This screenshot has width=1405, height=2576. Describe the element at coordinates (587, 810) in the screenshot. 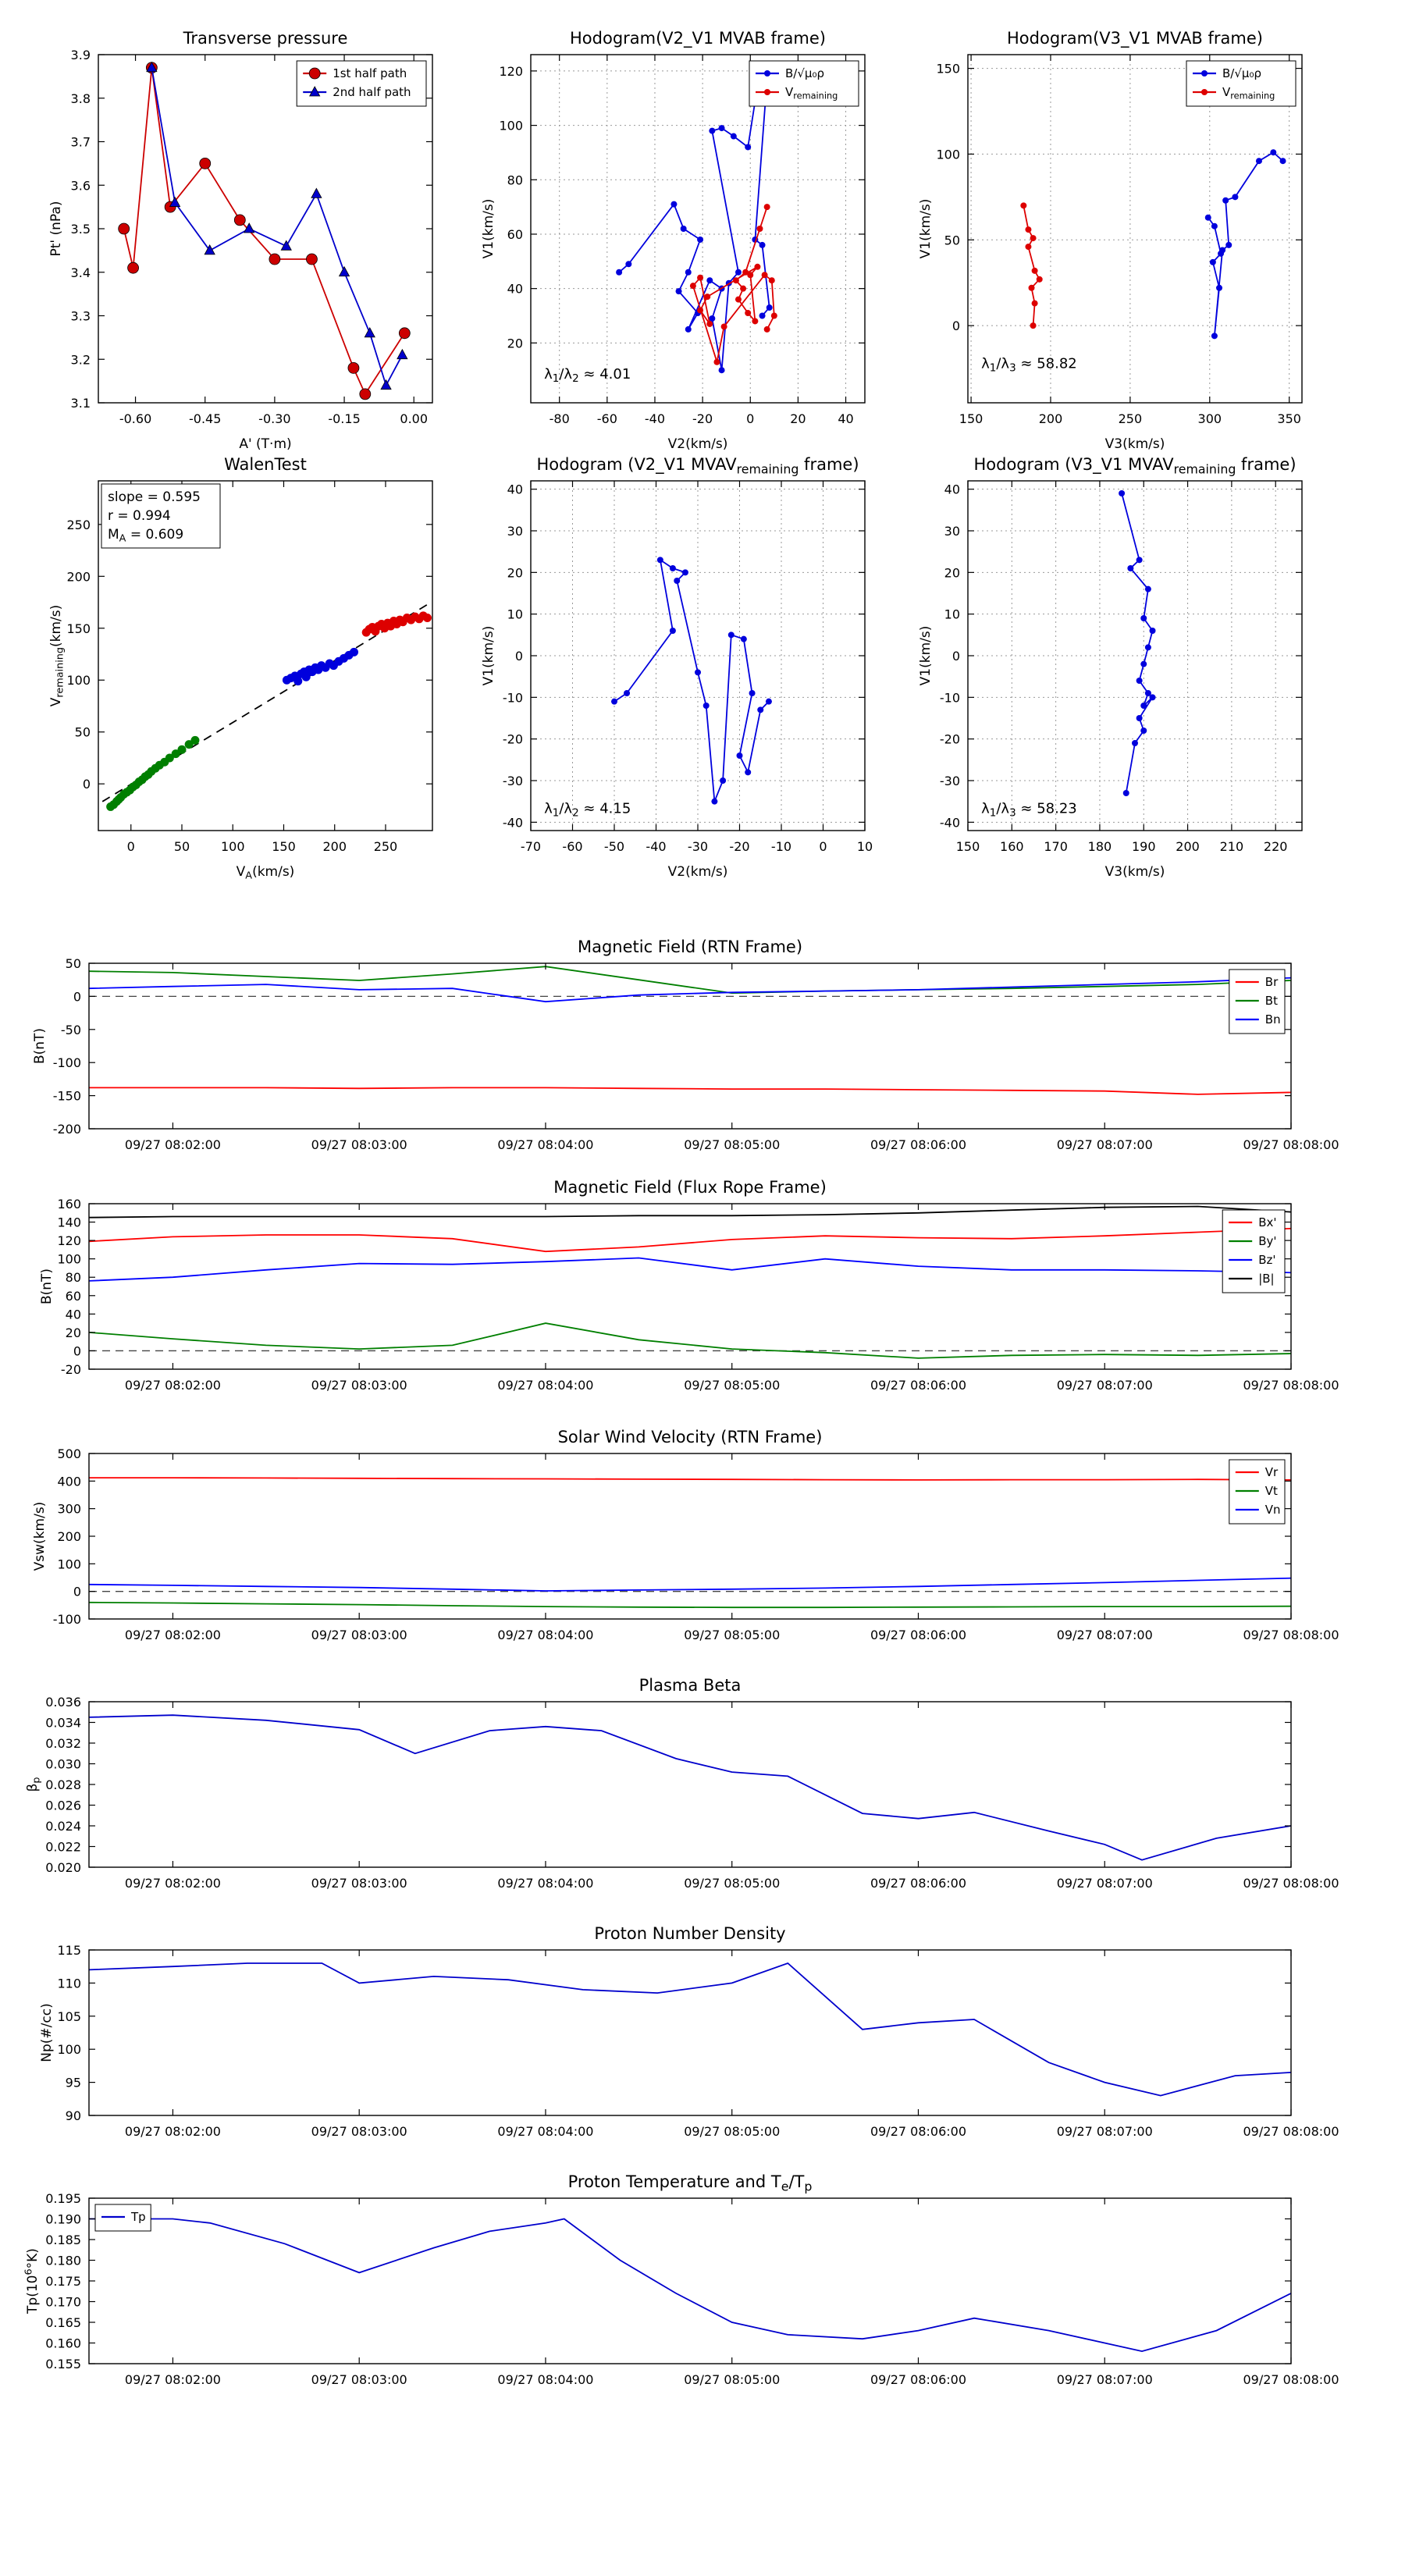

I see `lambda-annotation: λ1/λ2 ≈ 4.15` at that location.